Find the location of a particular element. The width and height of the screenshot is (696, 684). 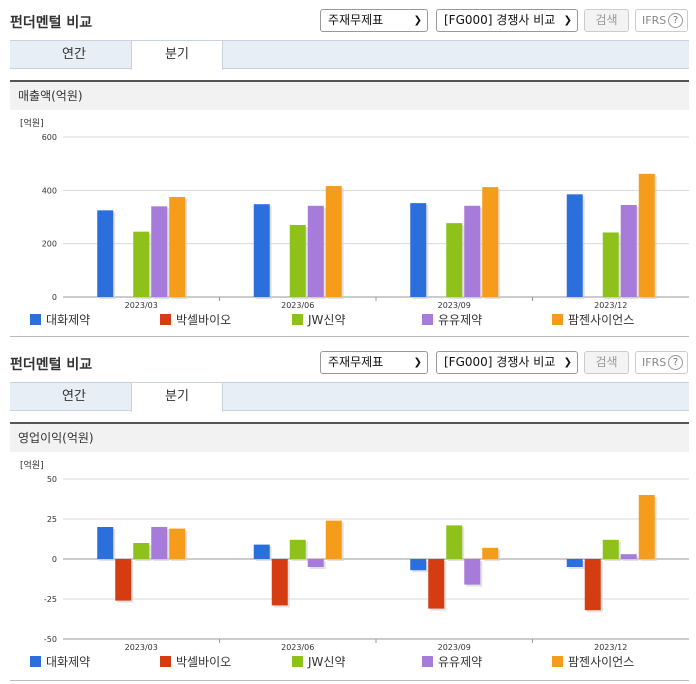

legend-label: 박셀바이오 is located at coordinates (204, 320).